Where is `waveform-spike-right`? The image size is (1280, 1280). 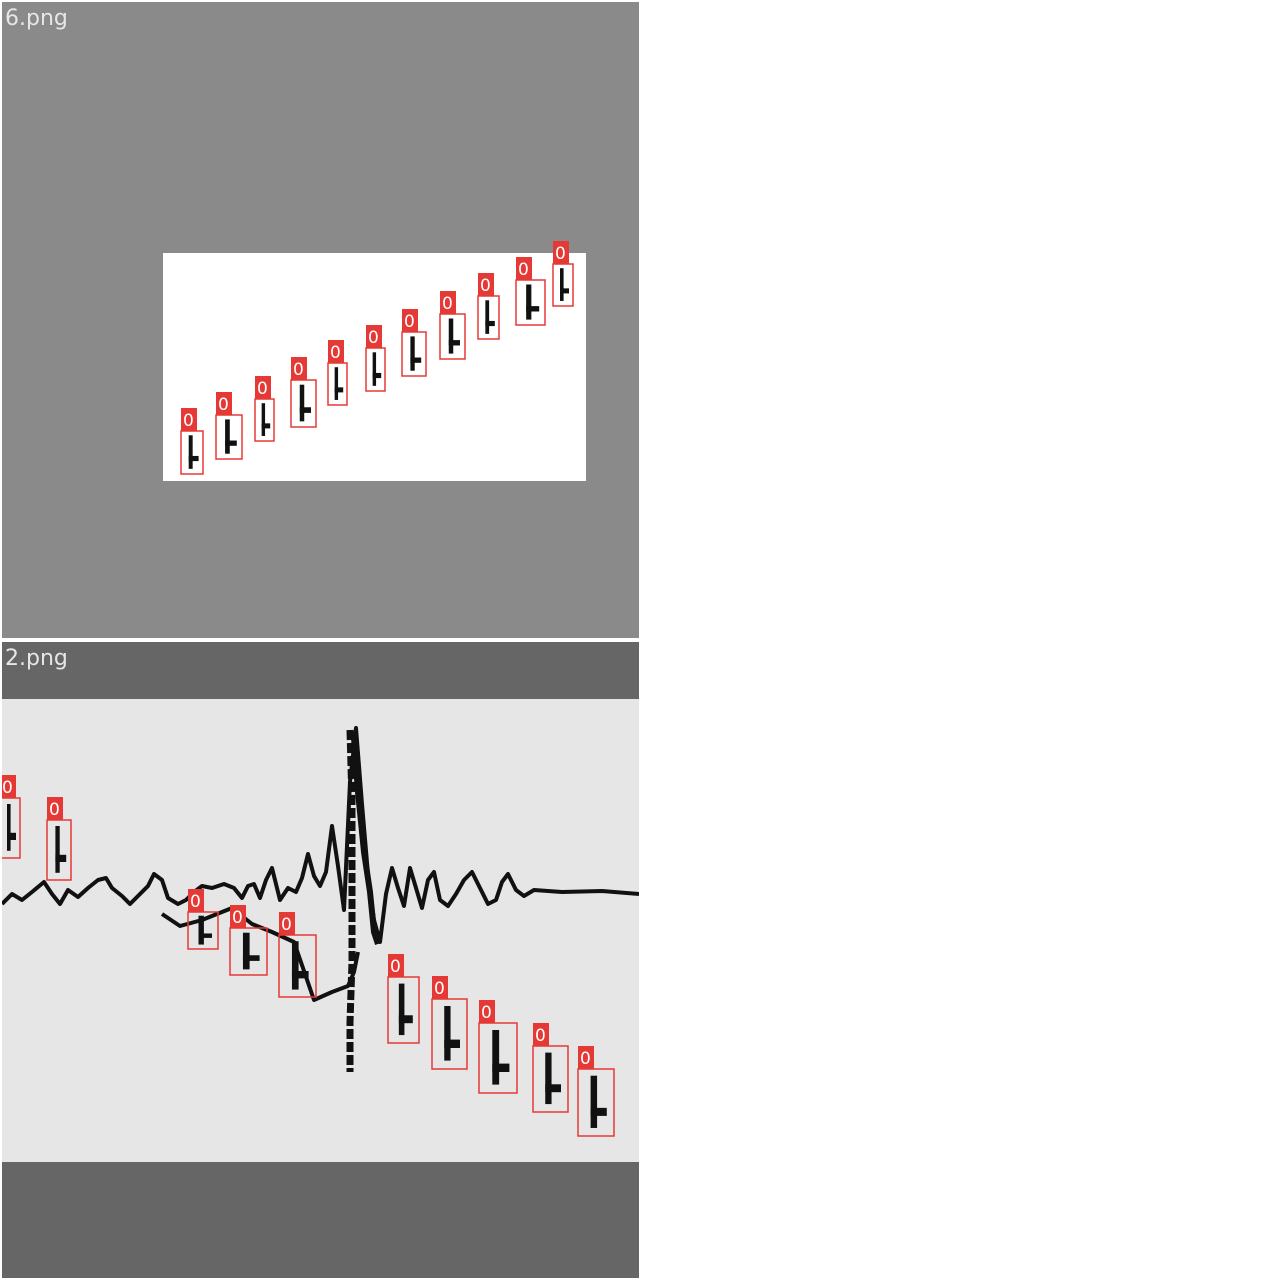 waveform-spike-right is located at coordinates (366, 841).